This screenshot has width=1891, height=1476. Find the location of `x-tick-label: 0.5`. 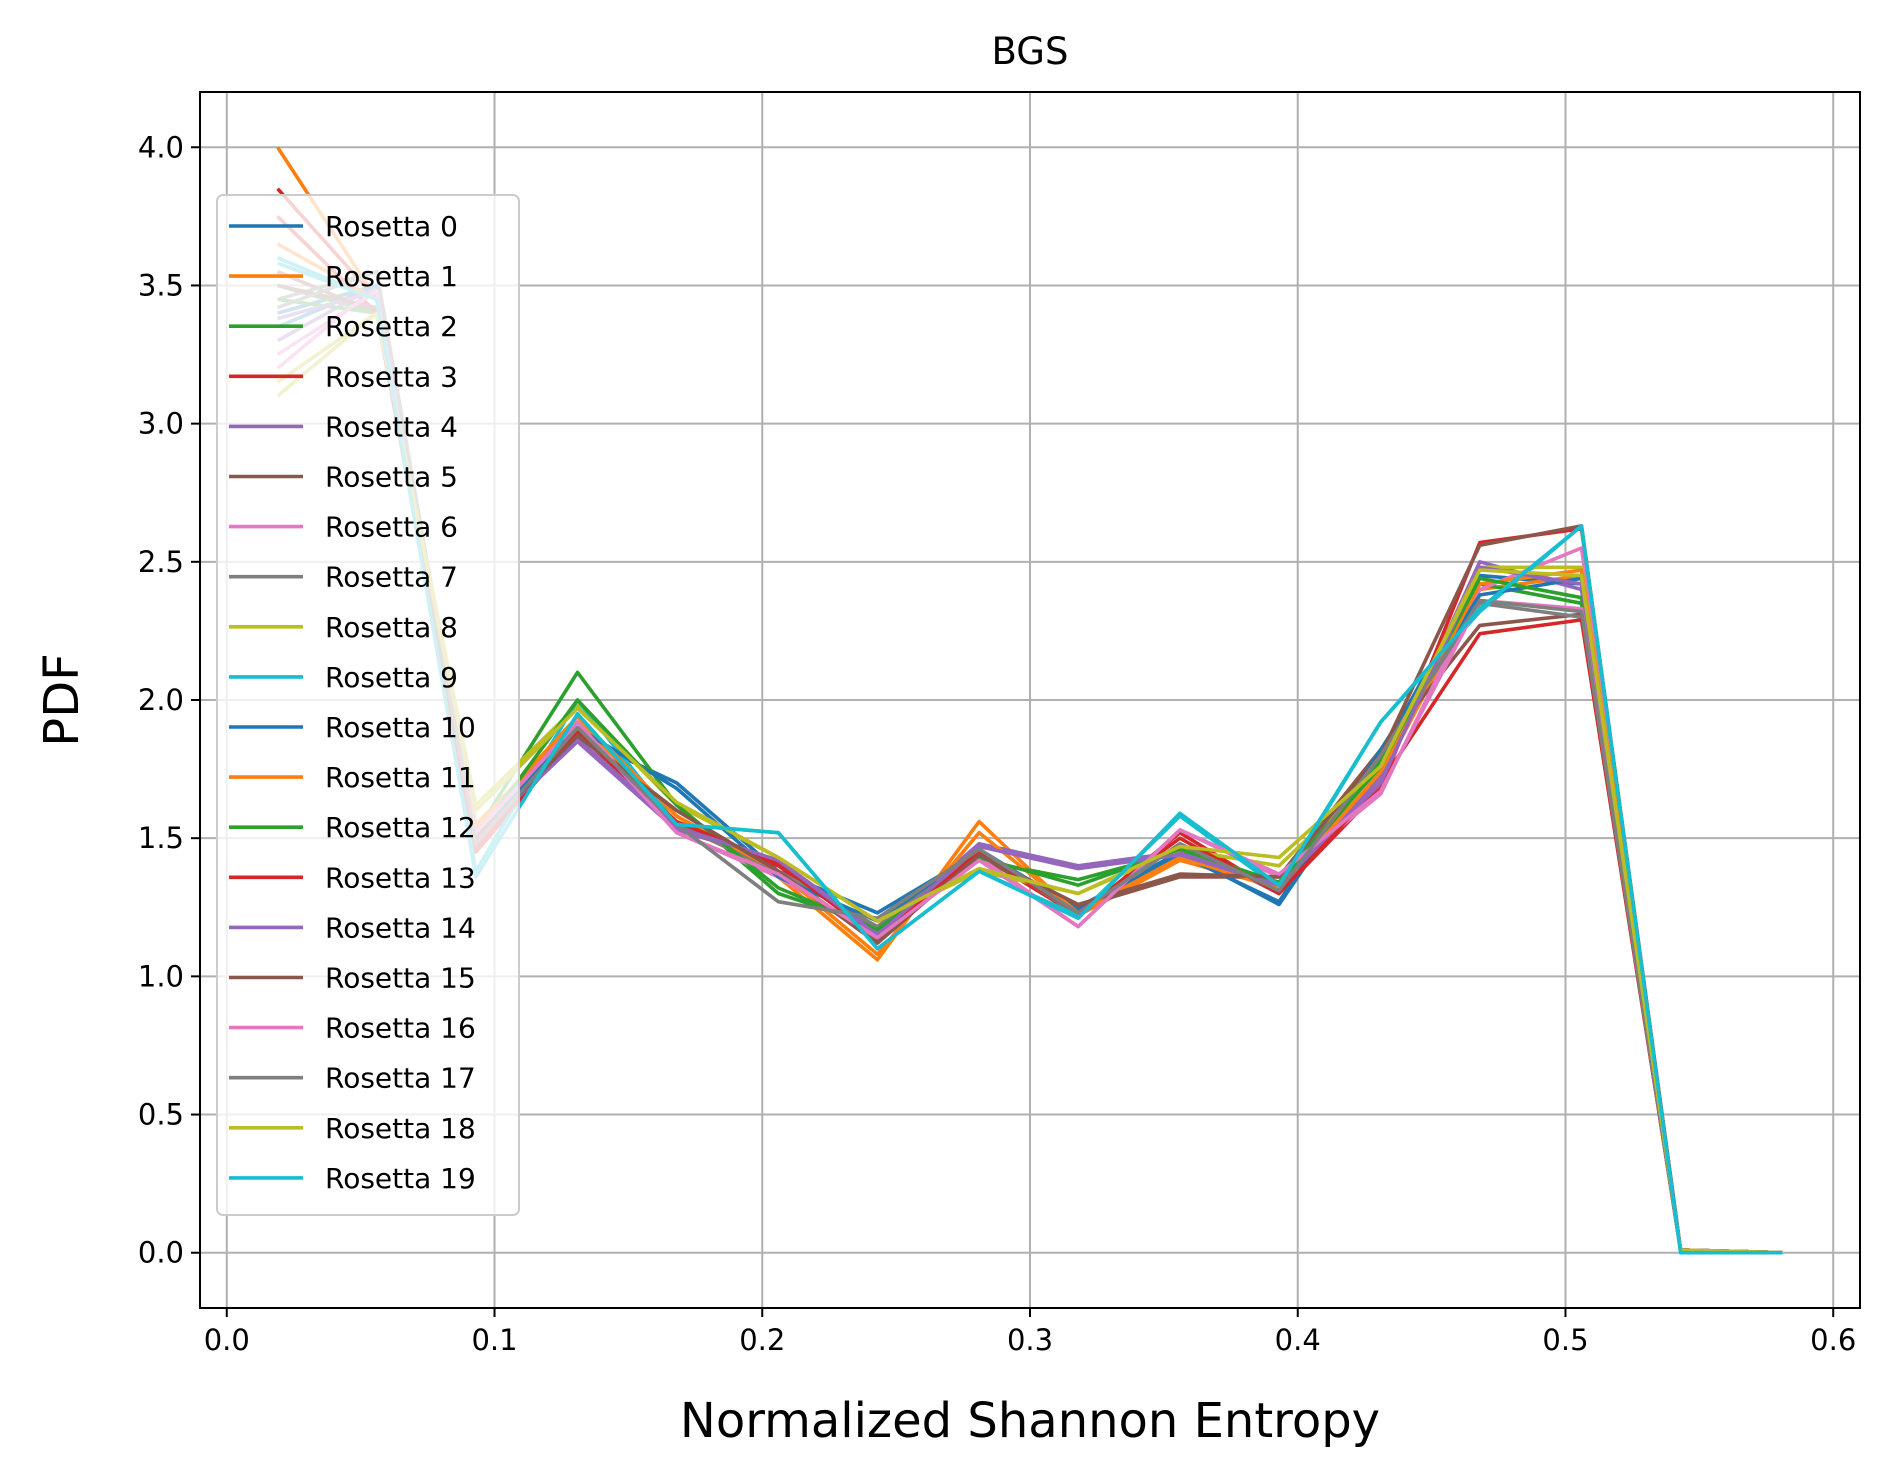

x-tick-label: 0.5 is located at coordinates (1565, 1340).